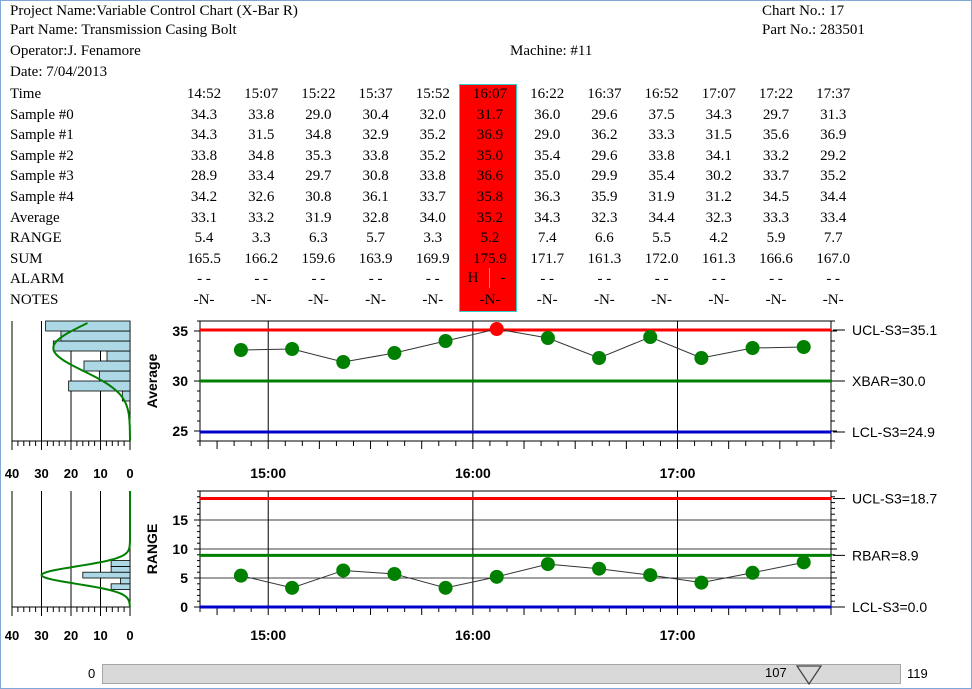 The width and height of the screenshot is (972, 689). What do you see at coordinates (719, 238) in the screenshot?
I see `table-cell-range: 4.2` at bounding box center [719, 238].